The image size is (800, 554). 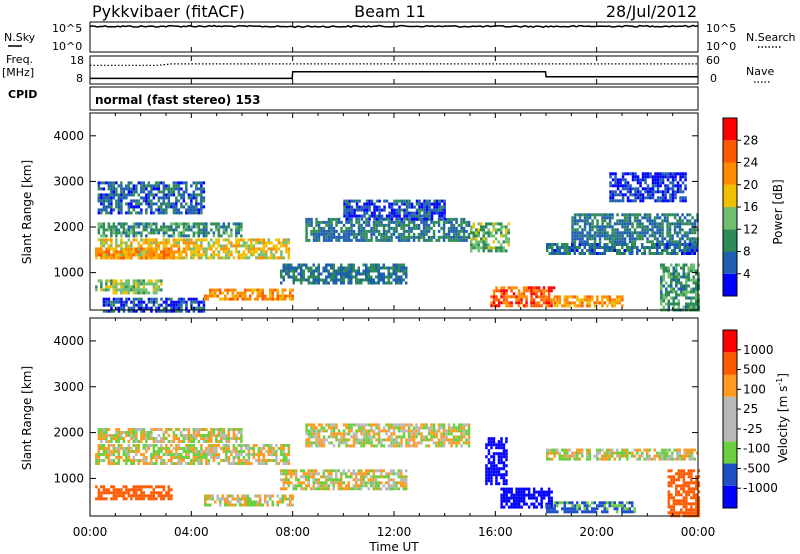 What do you see at coordinates (750, 185) in the screenshot?
I see `power-colorbar-label: 20` at bounding box center [750, 185].